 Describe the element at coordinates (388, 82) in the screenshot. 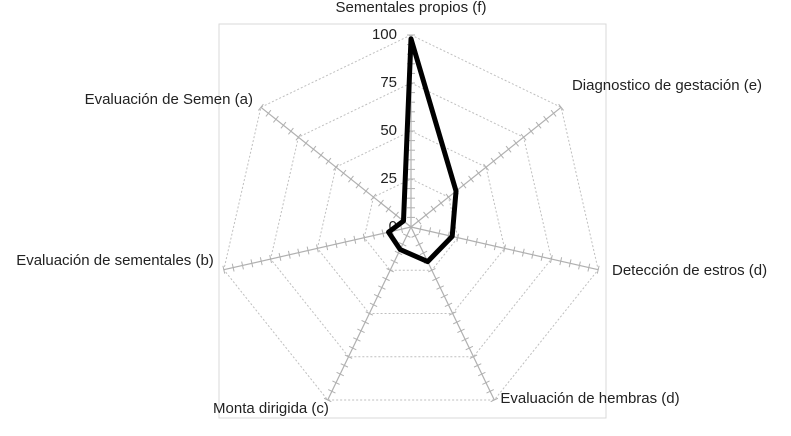

I see `r-tick-label: 75` at that location.